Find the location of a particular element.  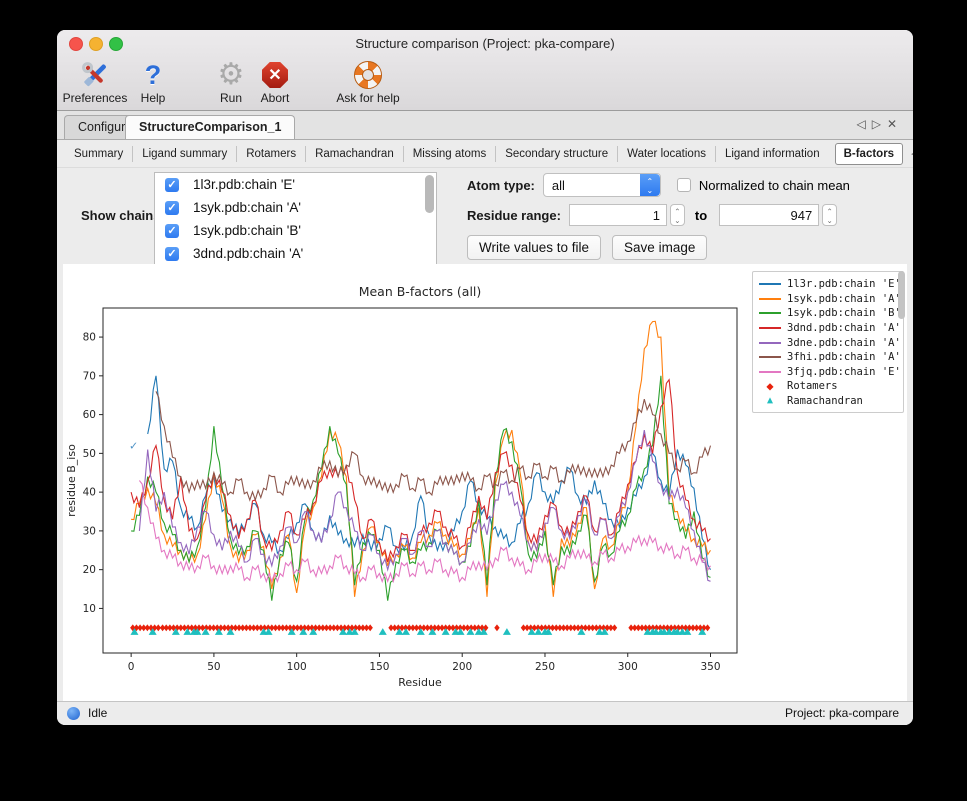

subtab-secondary-structure: Secondary structure is located at coordinates (556, 153).